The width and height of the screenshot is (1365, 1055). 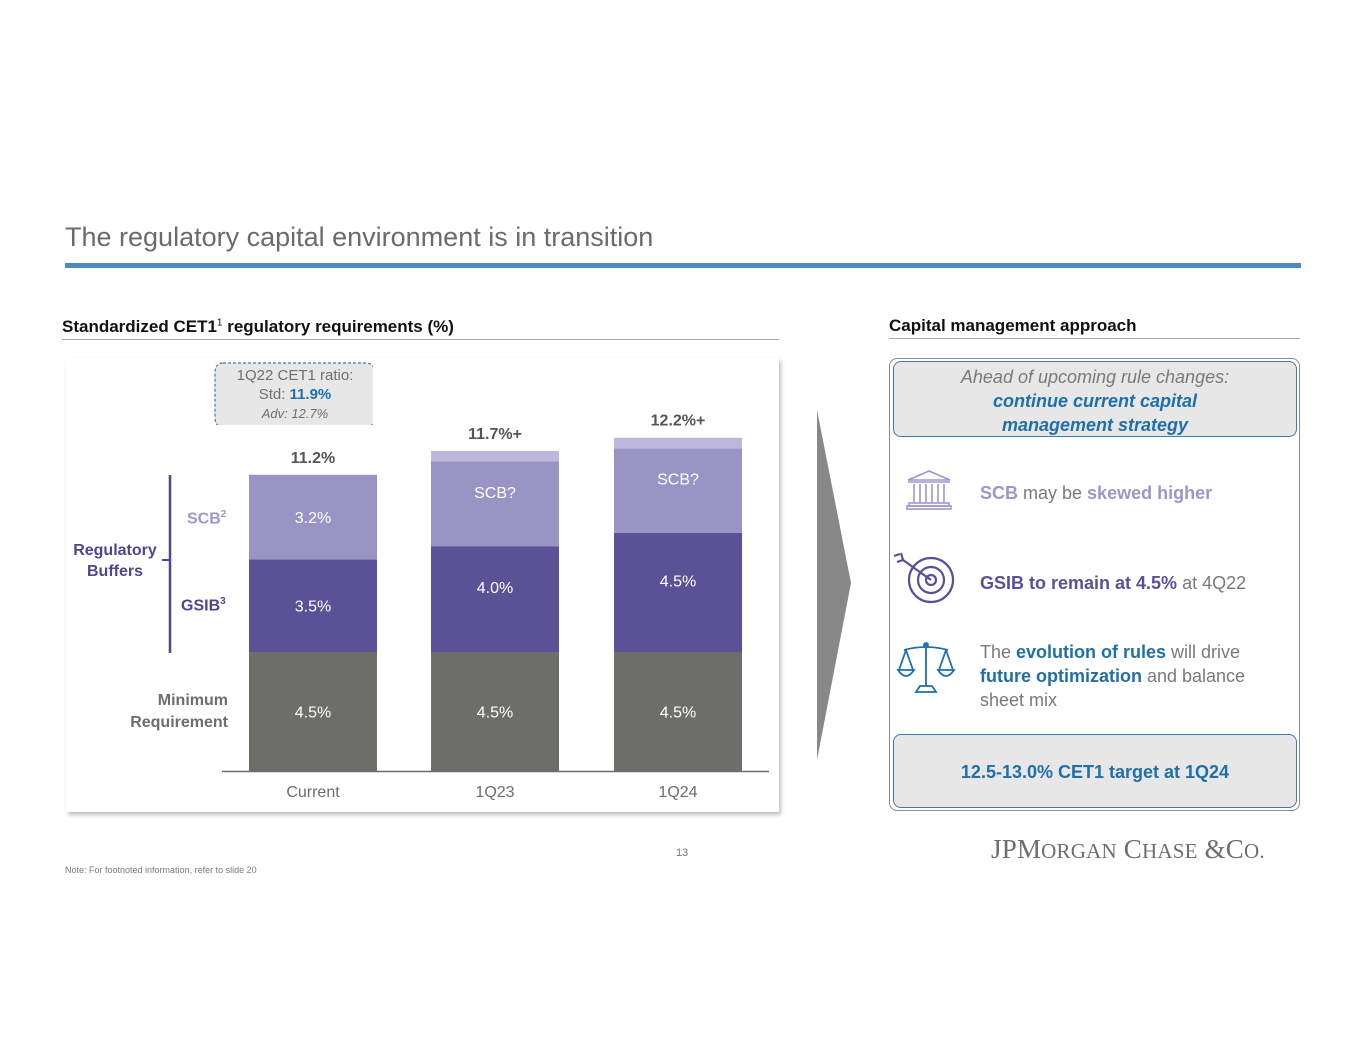 I want to click on x-tick-label: 1Q23, so click(x=494, y=792).